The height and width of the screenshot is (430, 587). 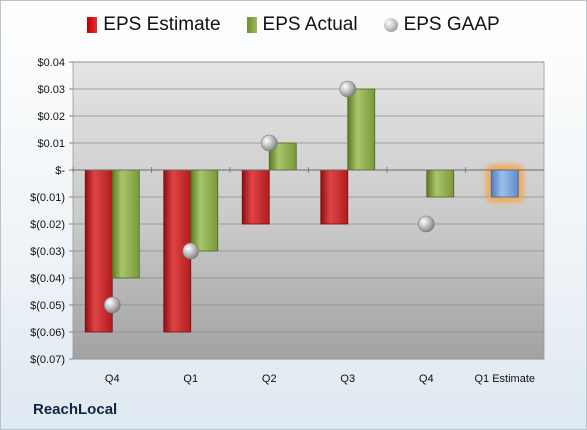 I want to click on chart-legend: EPS Estimate EPS Actual EPS GAAP, so click(x=293, y=25).